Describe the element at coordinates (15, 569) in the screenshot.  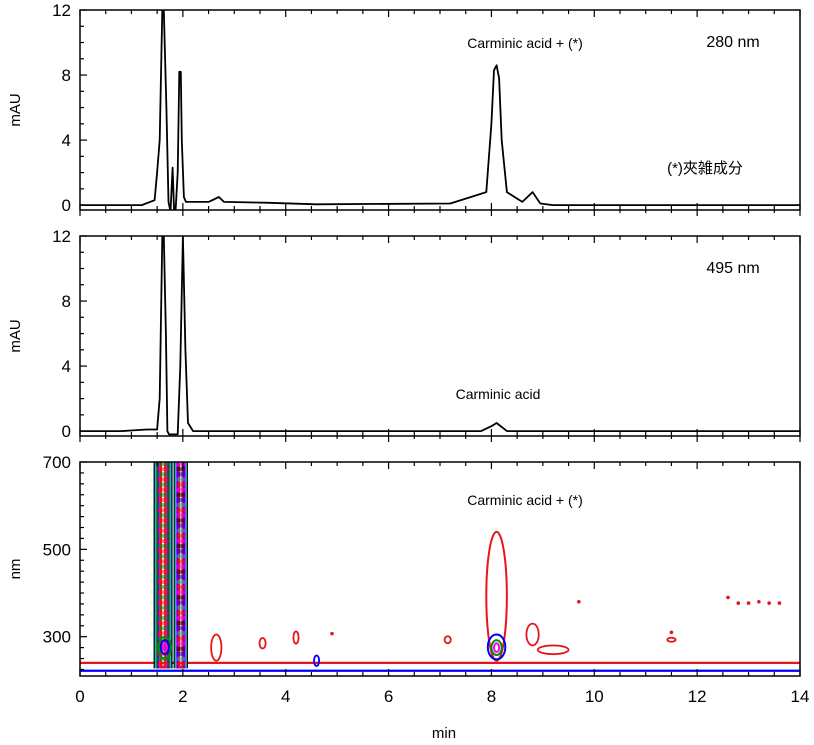
I see `y-axis-label: nm` at that location.